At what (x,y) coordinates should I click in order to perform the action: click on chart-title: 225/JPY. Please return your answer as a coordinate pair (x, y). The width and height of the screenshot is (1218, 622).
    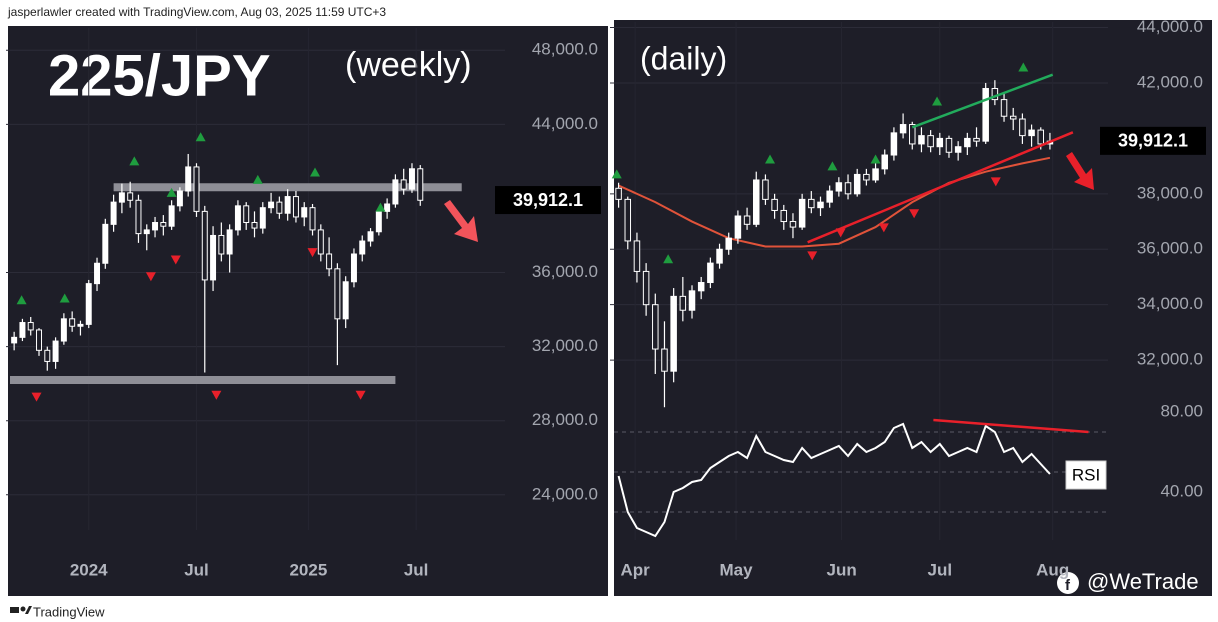
    Looking at the image, I should click on (159, 75).